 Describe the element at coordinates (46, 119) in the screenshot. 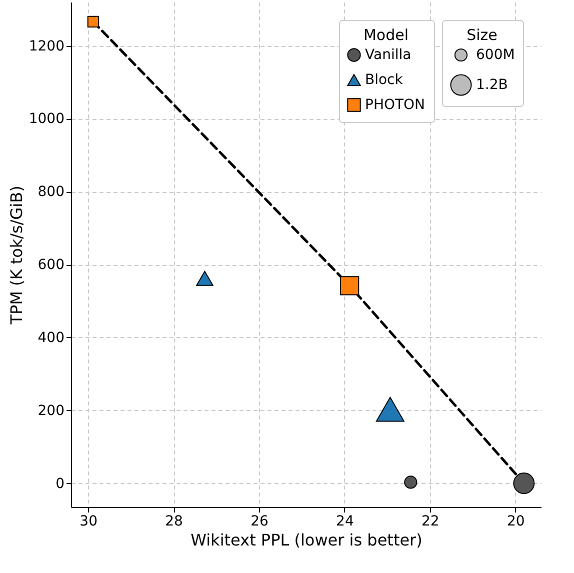

I see `y-tick-label: 1000` at that location.